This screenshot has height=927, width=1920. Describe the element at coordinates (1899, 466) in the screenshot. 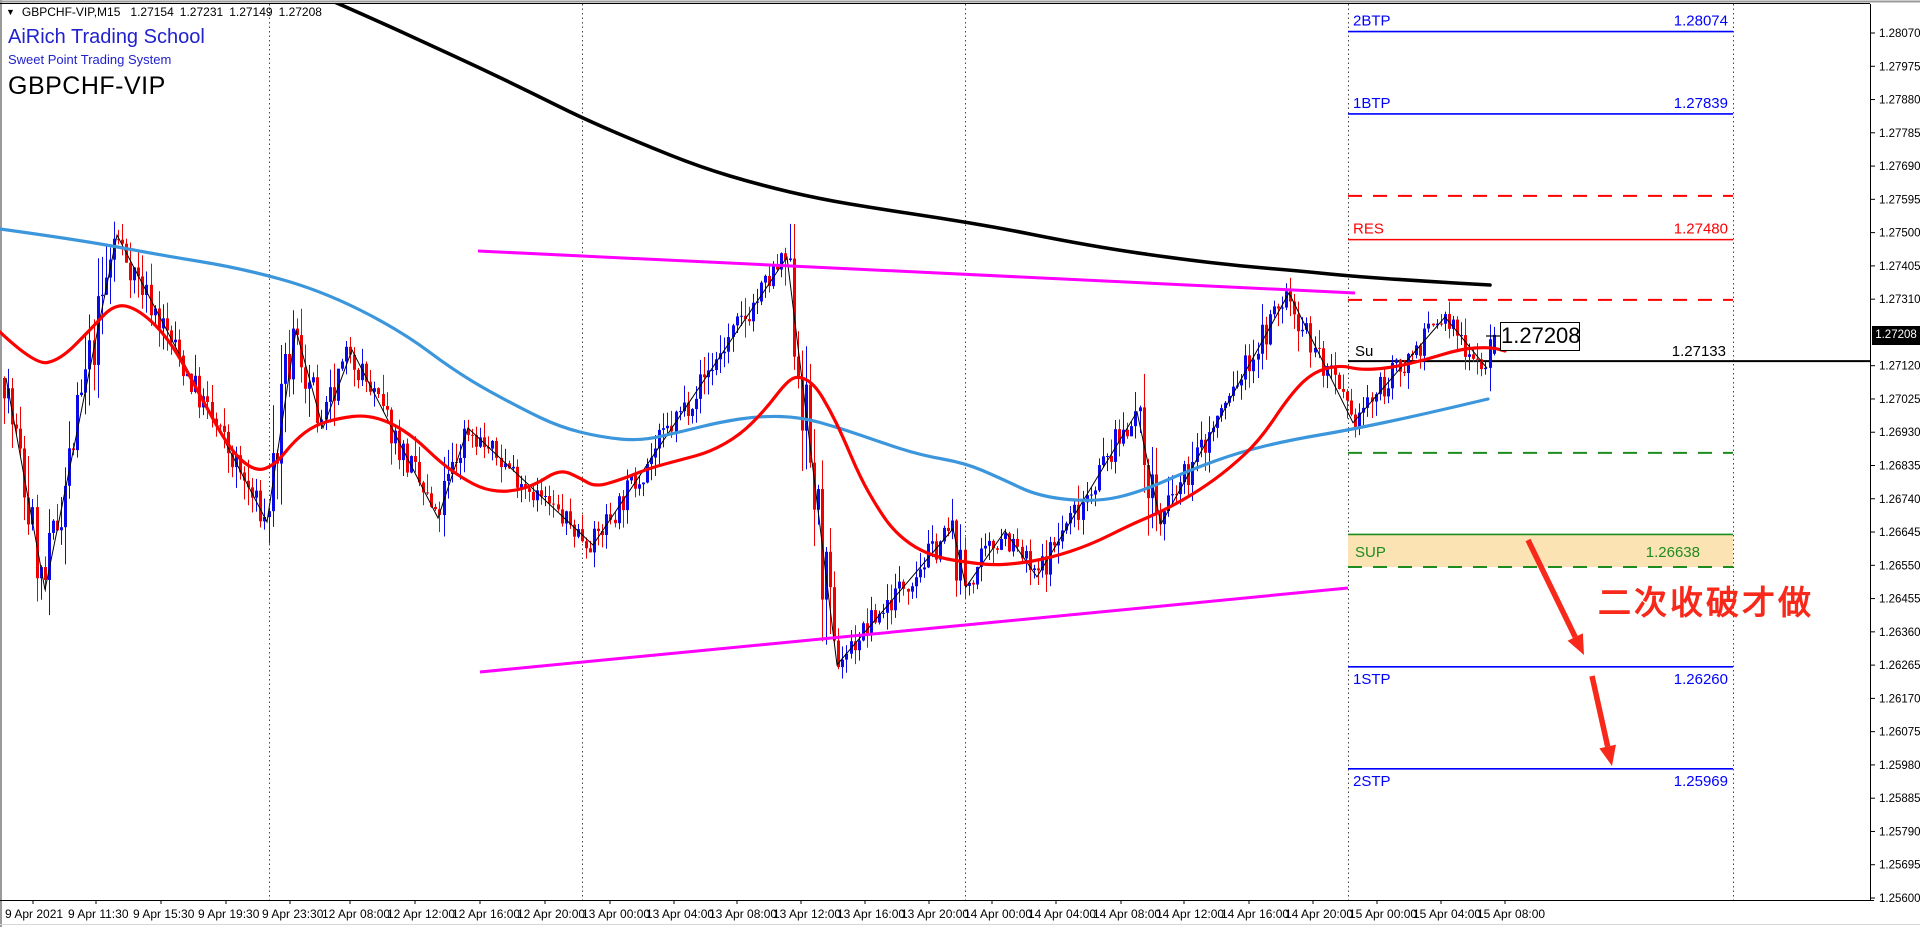

I see `price-tick-label: 1.26835` at that location.